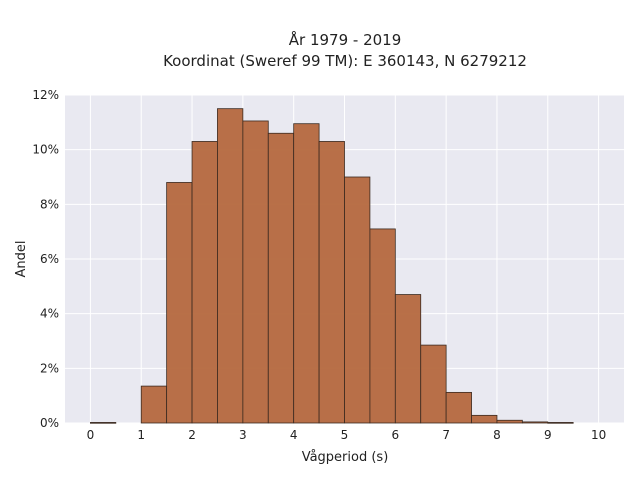 This screenshot has height=480, width=640. I want to click on y-tick-label: 4%, so click(49, 314).